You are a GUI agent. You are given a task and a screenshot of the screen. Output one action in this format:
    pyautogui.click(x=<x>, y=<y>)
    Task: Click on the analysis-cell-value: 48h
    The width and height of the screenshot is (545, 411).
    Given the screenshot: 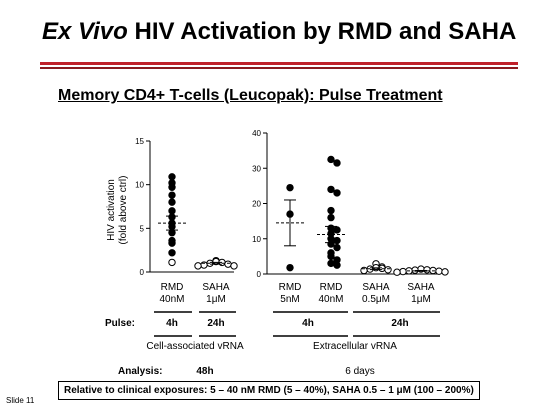 What is the action you would take?
    pyautogui.click(x=204, y=371)
    